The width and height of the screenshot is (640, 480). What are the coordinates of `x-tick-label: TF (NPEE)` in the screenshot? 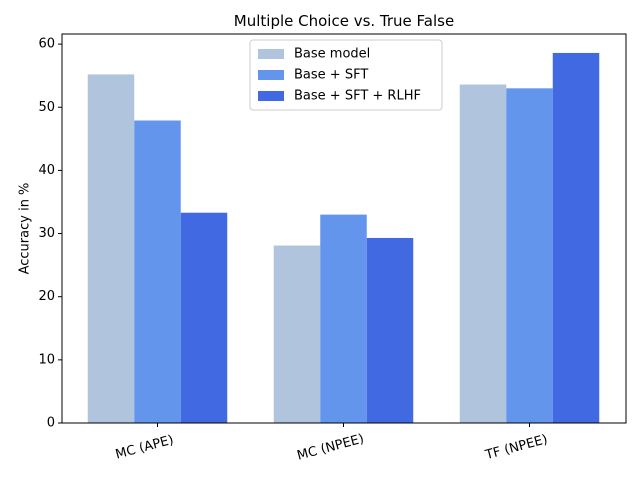 It's located at (516, 447).